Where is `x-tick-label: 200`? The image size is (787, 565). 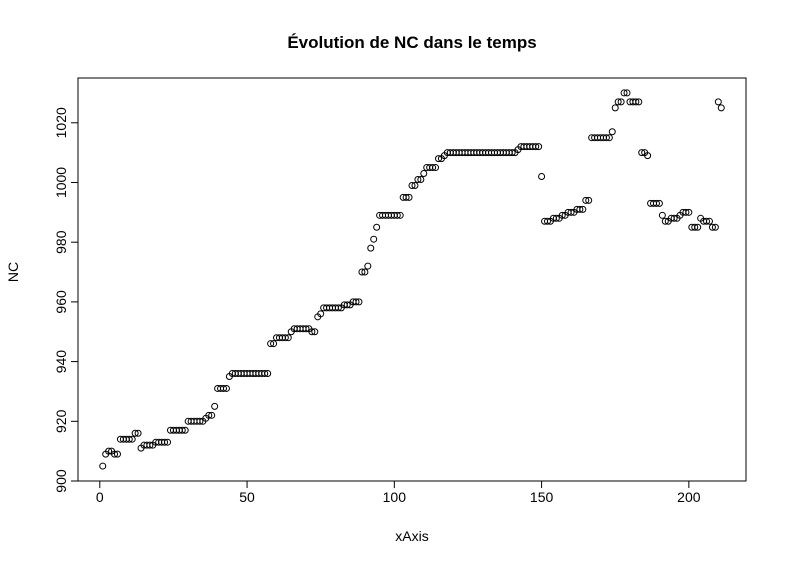 x-tick-label: 200 is located at coordinates (689, 497).